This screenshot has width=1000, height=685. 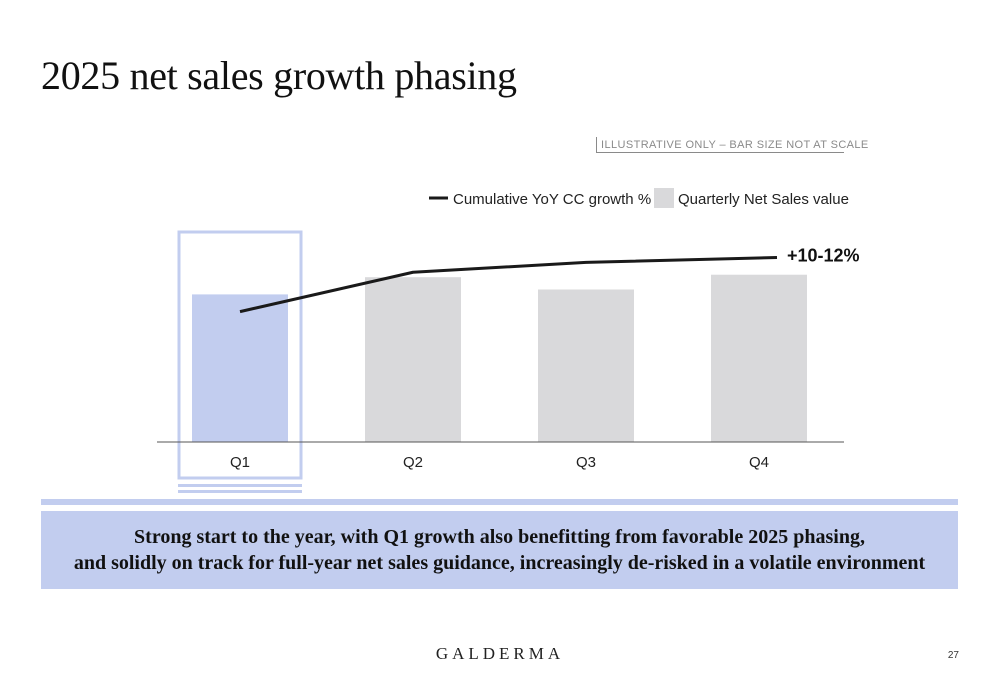 What do you see at coordinates (586, 462) in the screenshot?
I see `x-tick-label-q3: Q3` at bounding box center [586, 462].